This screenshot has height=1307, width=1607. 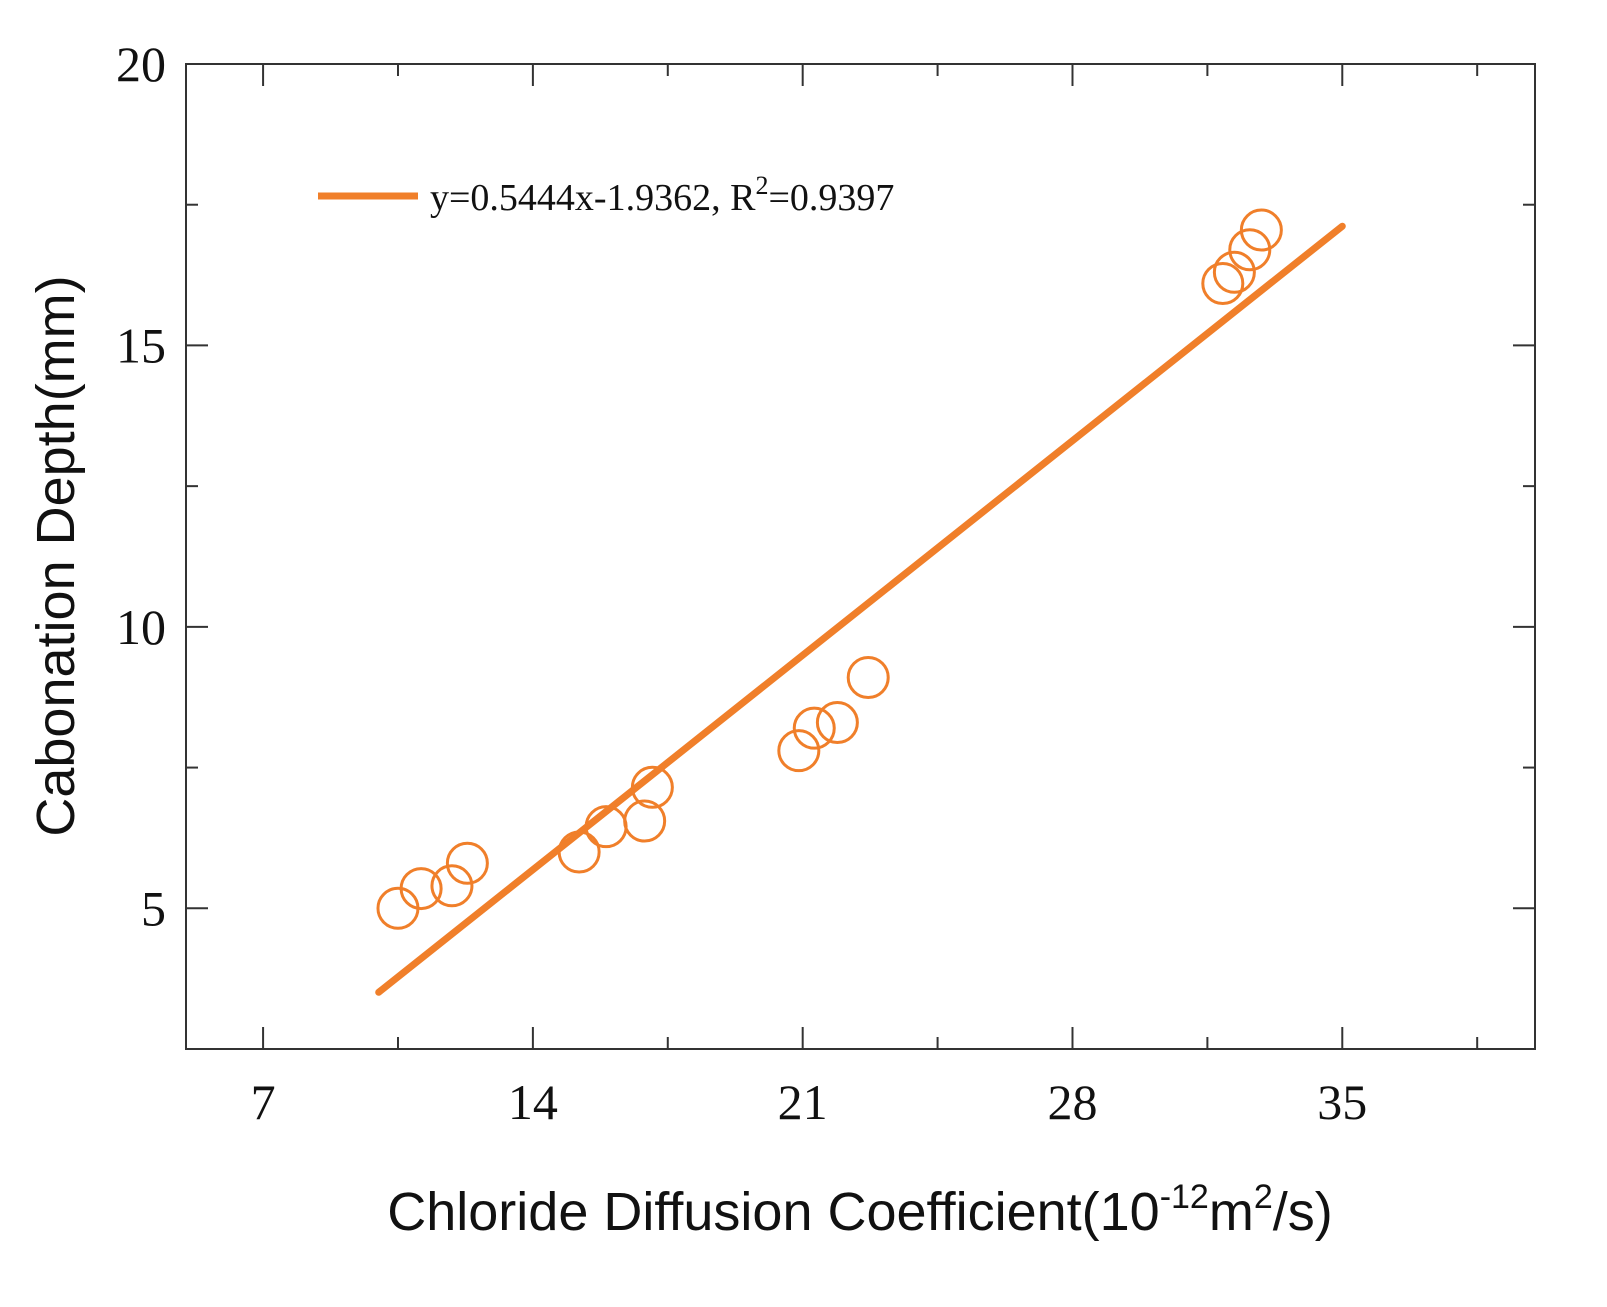 What do you see at coordinates (141, 627) in the screenshot?
I see `y-tick-label: 10` at bounding box center [141, 627].